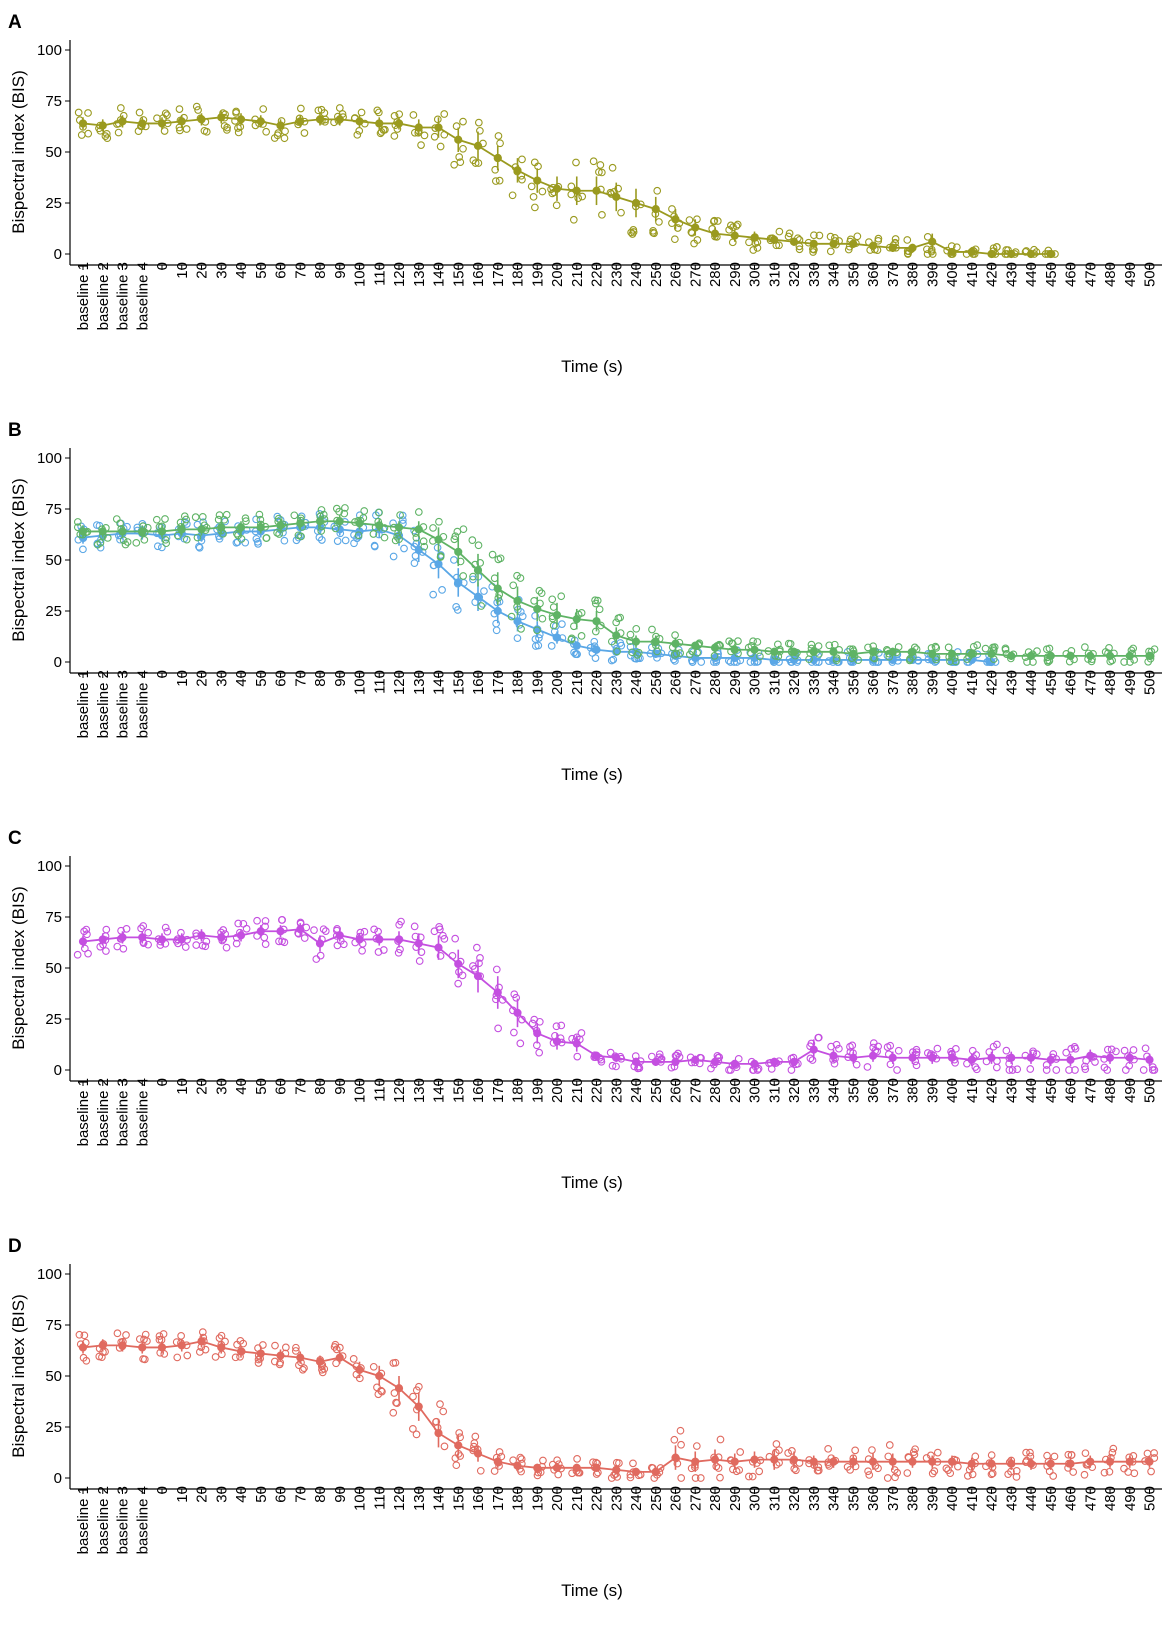 The image size is (1170, 1637). What do you see at coordinates (774, 682) in the screenshot?
I see `x-tick-label: 310` at bounding box center [774, 682].